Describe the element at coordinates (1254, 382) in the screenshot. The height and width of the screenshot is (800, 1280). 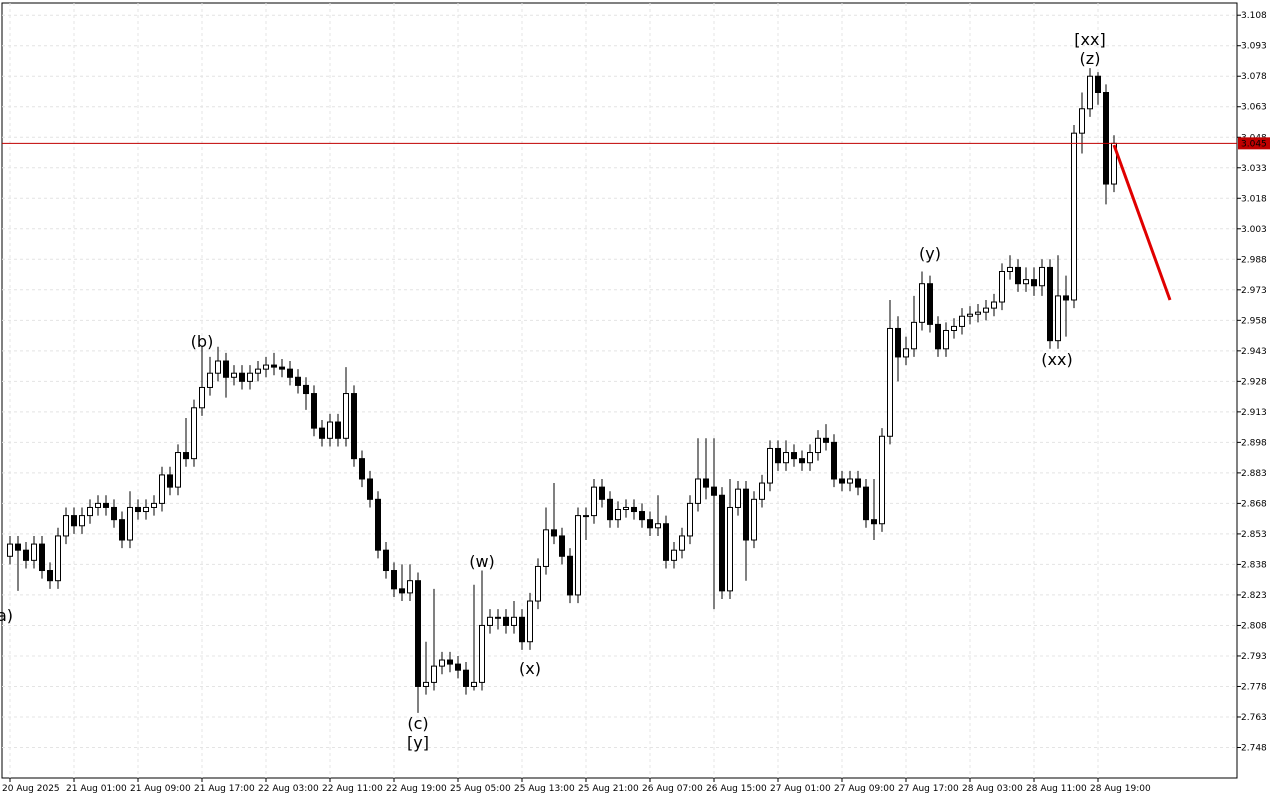
I see `y-tick-label: 2.928` at that location.